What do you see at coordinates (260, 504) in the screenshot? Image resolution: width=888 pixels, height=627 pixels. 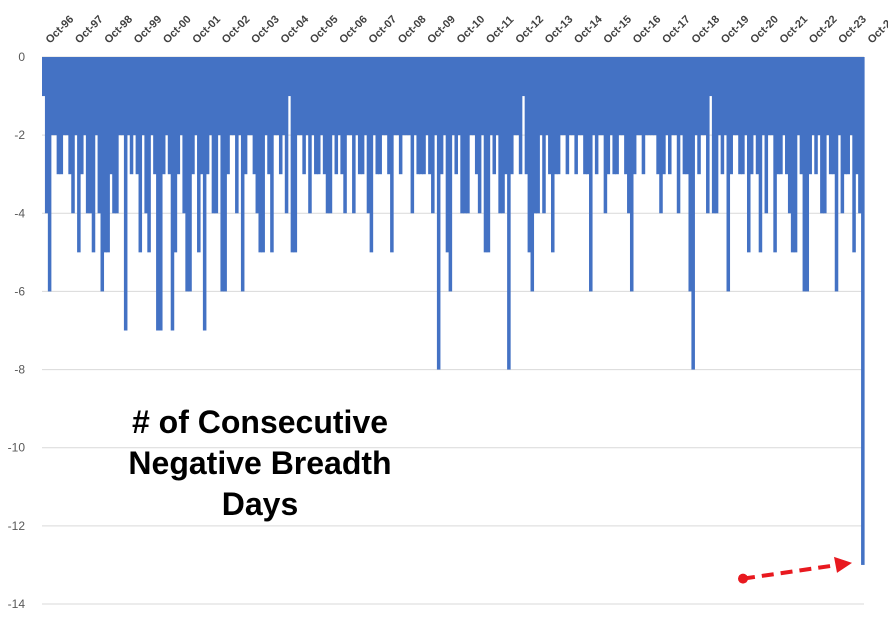 I see `chart-title-line-3: Days` at bounding box center [260, 504].